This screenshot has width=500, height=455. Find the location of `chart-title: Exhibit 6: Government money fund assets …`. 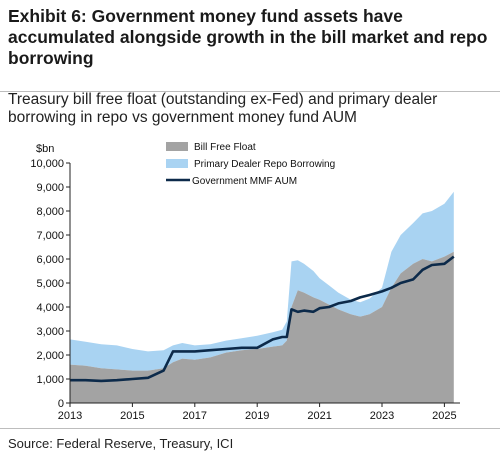

chart-title: Exhibit 6: Government money fund assets … is located at coordinates (248, 37).